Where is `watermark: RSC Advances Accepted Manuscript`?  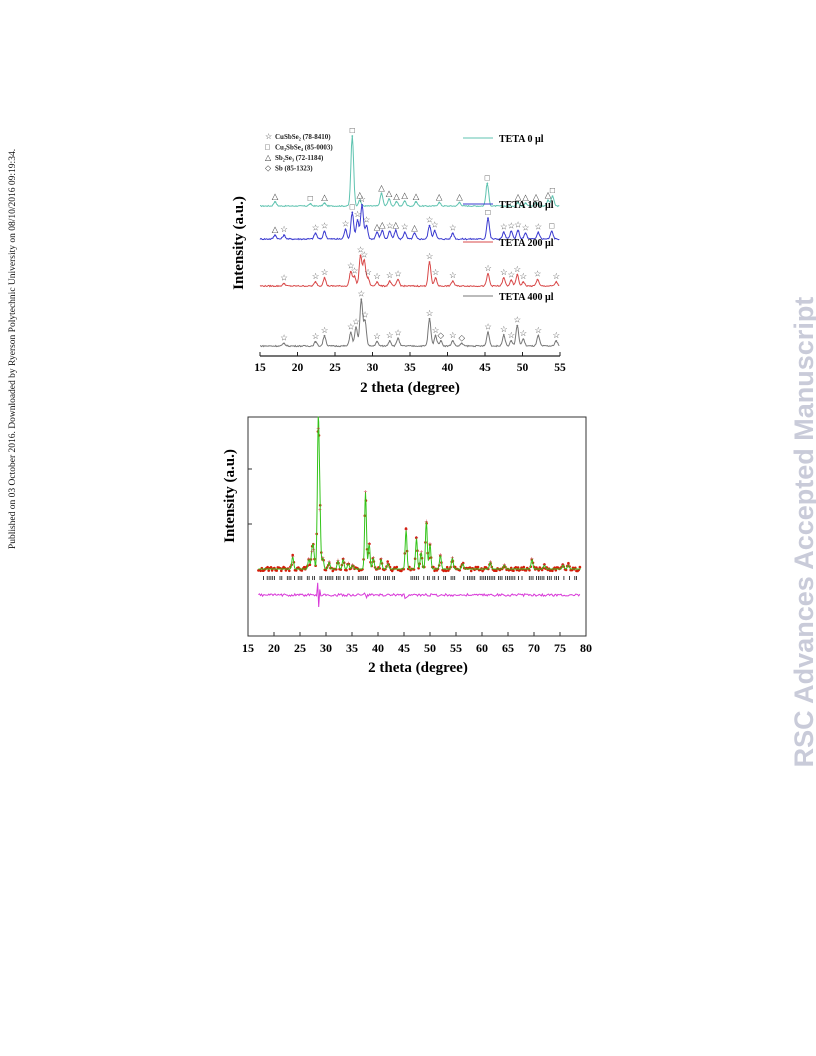
watermark: RSC Advances Accepted Manuscript is located at coordinates (802, 532).